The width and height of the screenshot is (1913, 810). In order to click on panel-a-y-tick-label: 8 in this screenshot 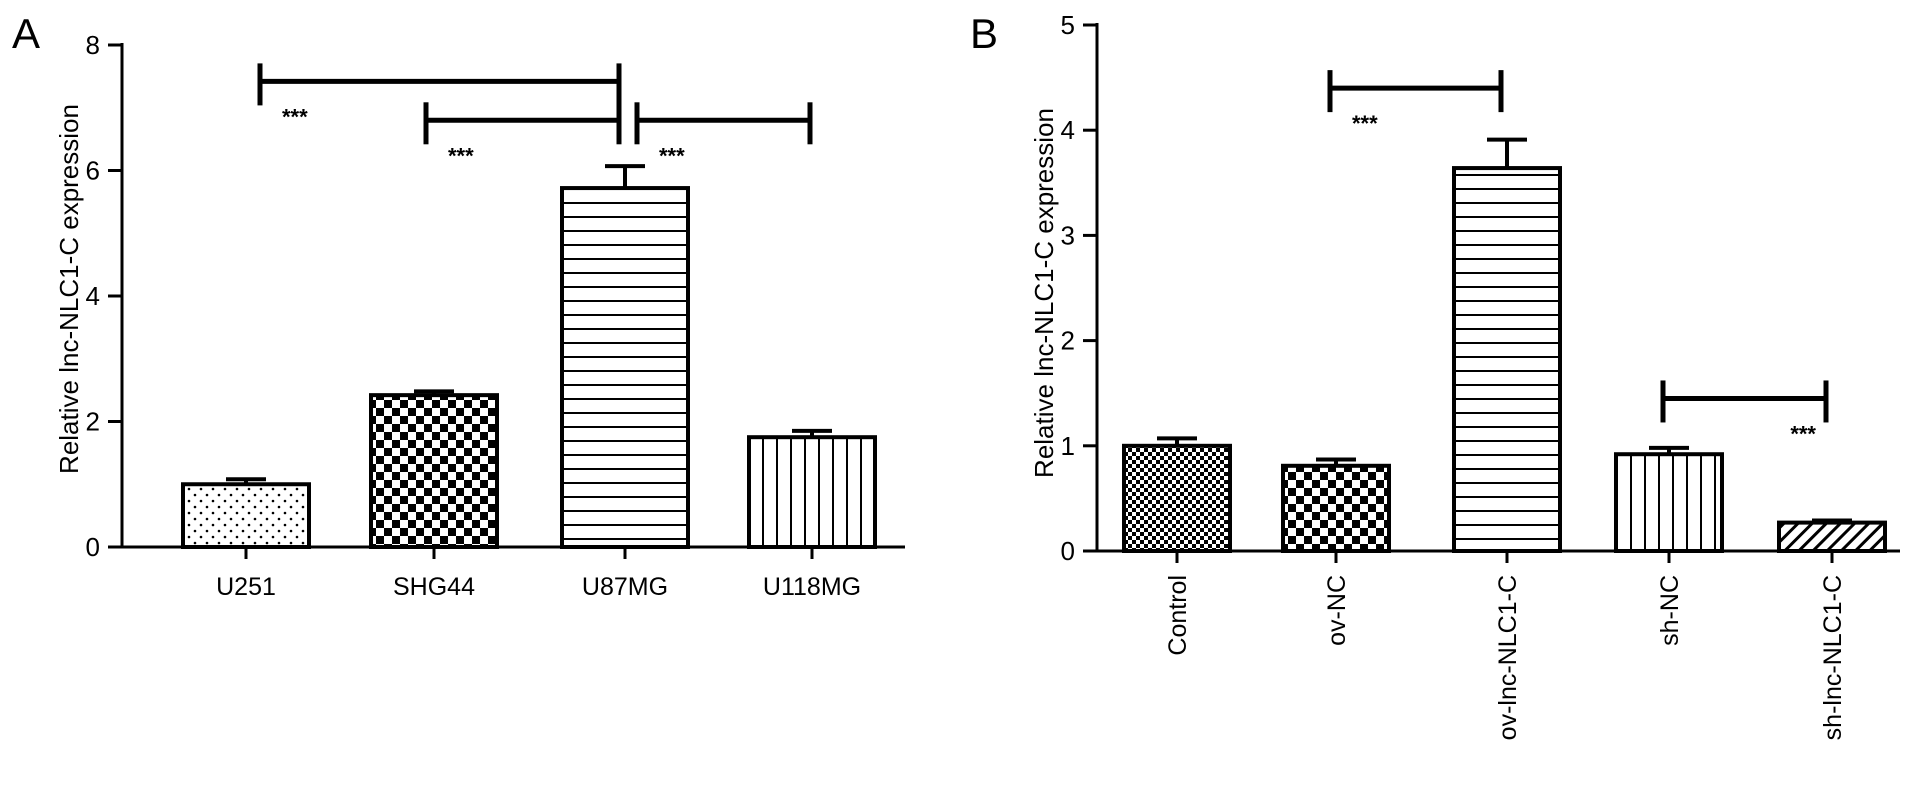, I will do `click(93, 45)`.